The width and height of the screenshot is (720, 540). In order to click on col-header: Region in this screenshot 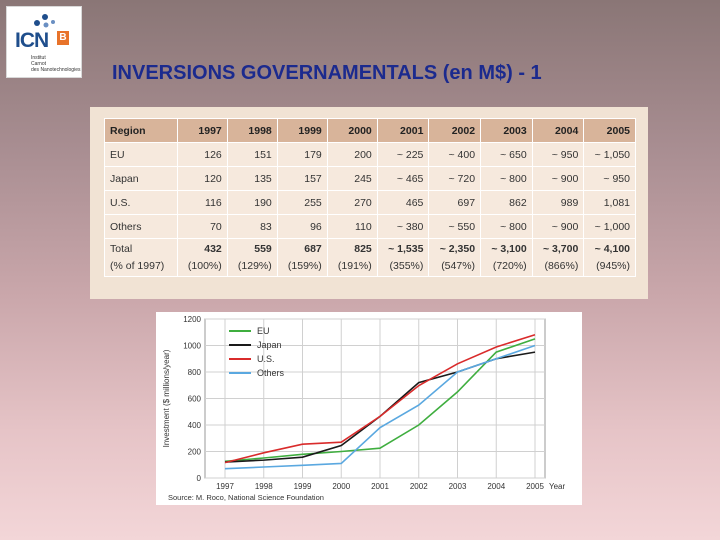, I will do `click(141, 130)`.